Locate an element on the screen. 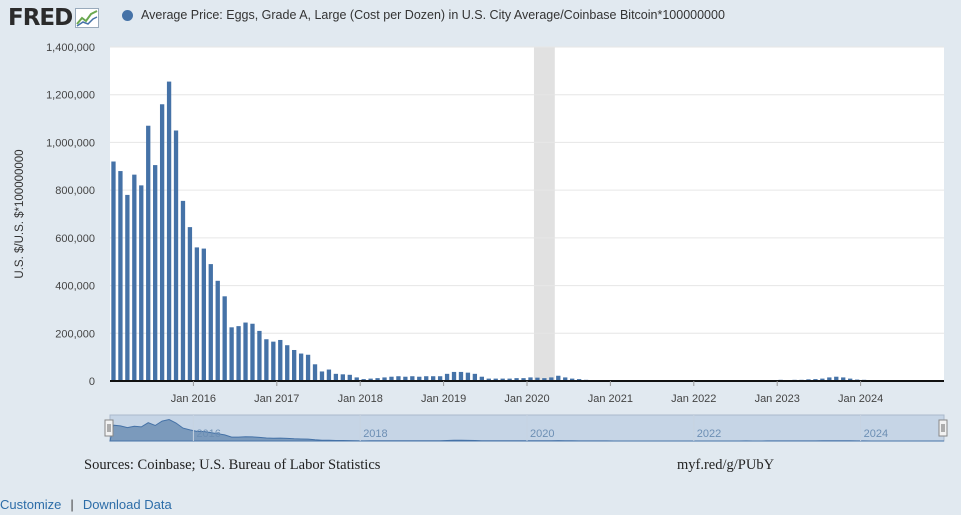 The width and height of the screenshot is (961, 515). y-tick-label: 1,000,000 is located at coordinates (70, 143).